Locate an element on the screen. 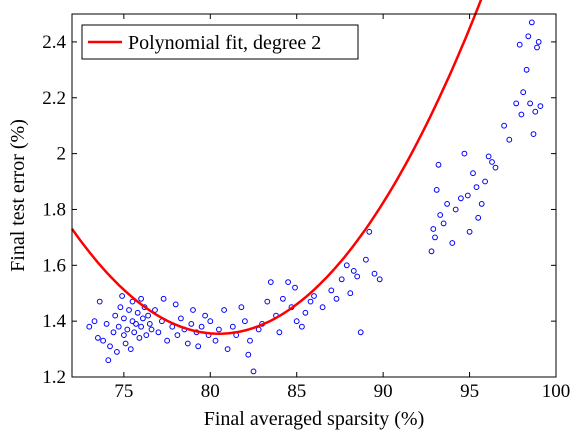 Image resolution: width=581 pixels, height=433 pixels. x-tick-label: 75 is located at coordinates (123, 391).